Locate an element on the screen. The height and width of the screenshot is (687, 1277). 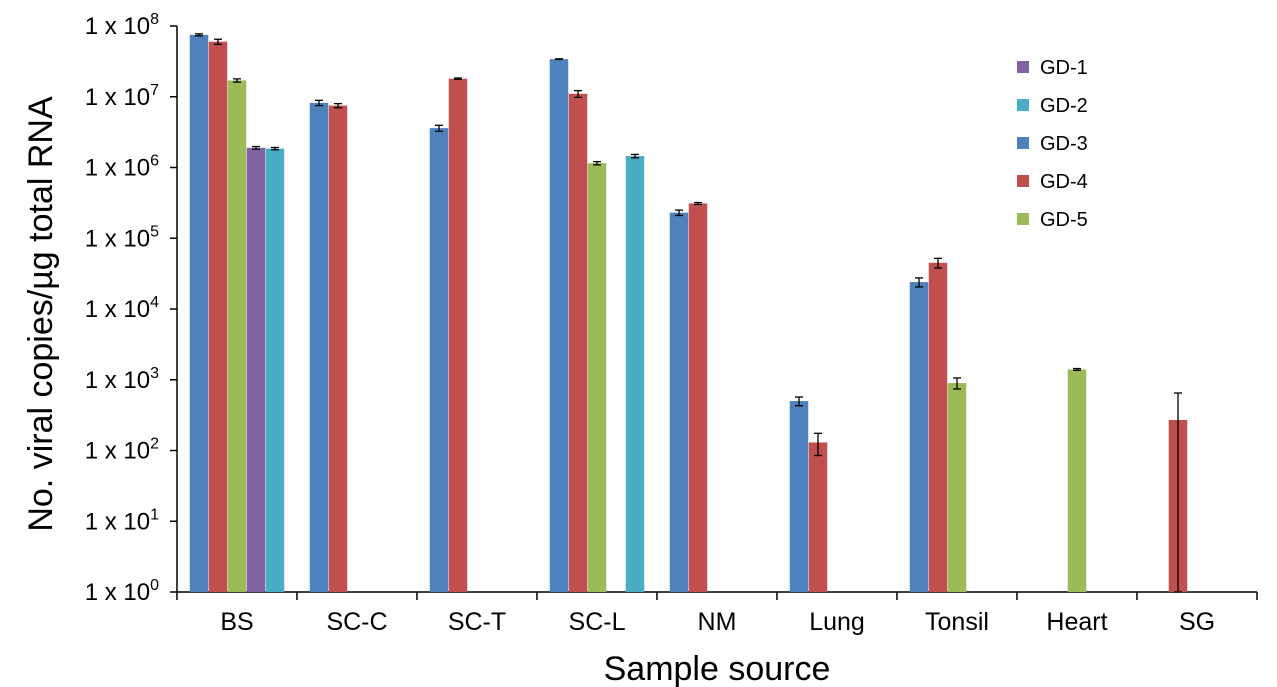
x-tick-label: Heart is located at coordinates (1076, 622).